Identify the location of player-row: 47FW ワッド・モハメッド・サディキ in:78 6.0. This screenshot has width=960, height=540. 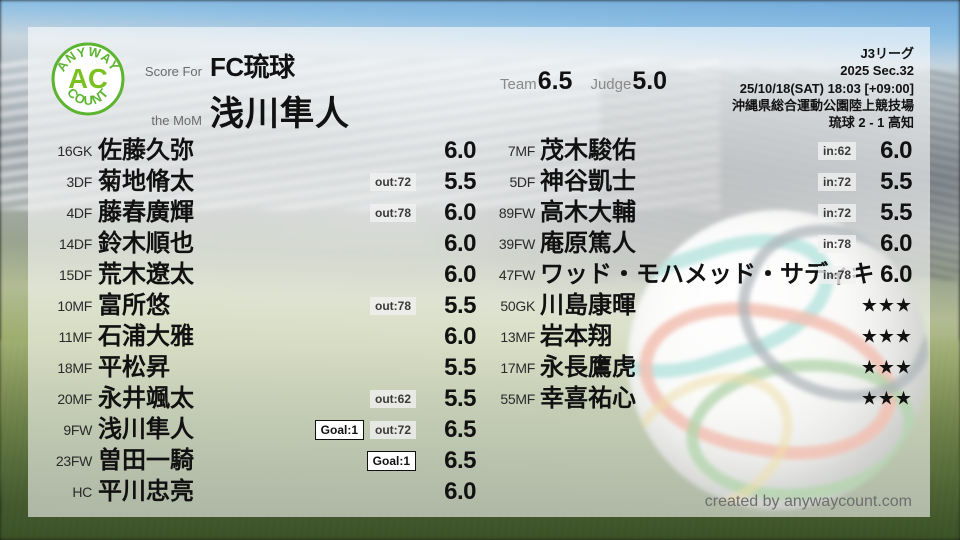
(704, 274).